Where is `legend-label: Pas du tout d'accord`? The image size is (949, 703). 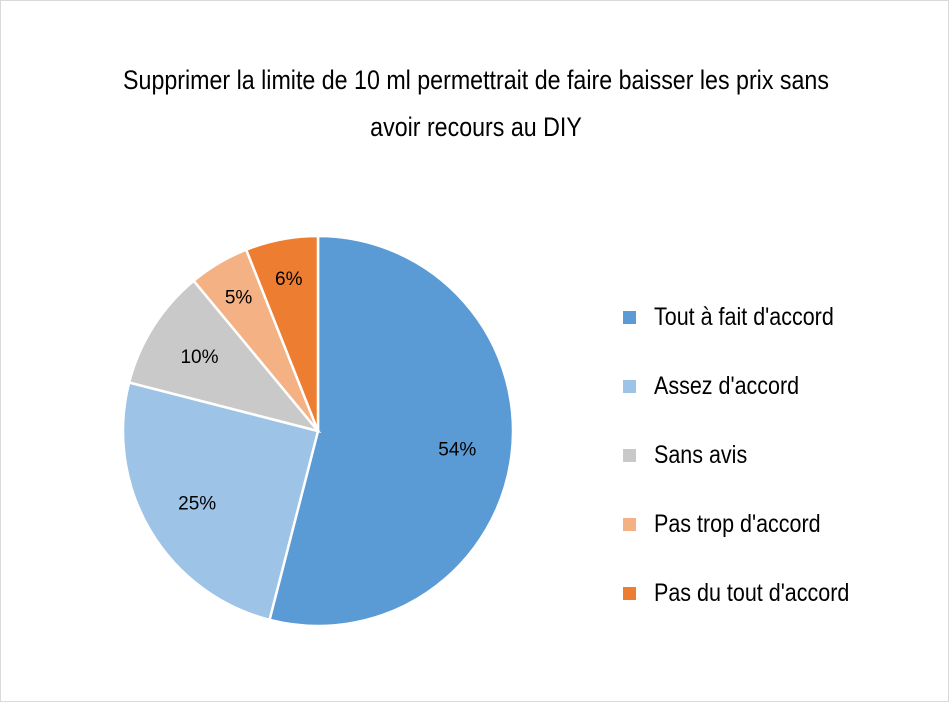
legend-label: Pas du tout d'accord is located at coordinates (752, 593).